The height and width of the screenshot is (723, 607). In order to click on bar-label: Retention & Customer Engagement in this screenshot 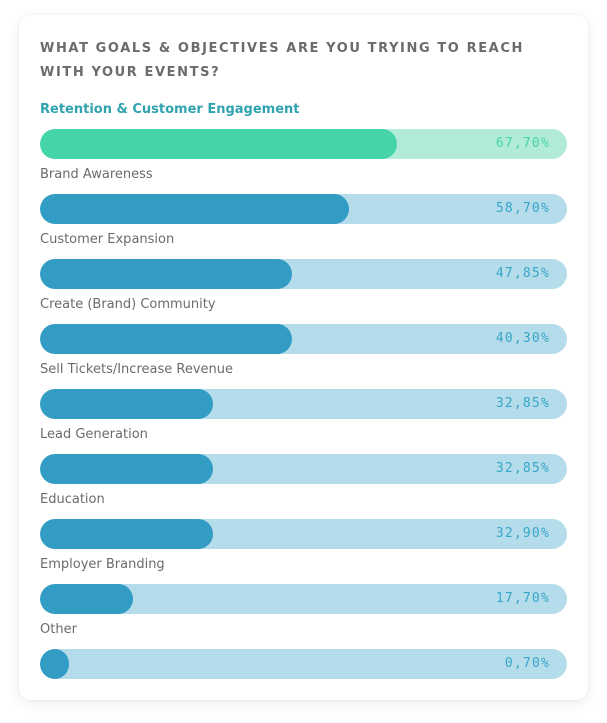, I will do `click(170, 109)`.